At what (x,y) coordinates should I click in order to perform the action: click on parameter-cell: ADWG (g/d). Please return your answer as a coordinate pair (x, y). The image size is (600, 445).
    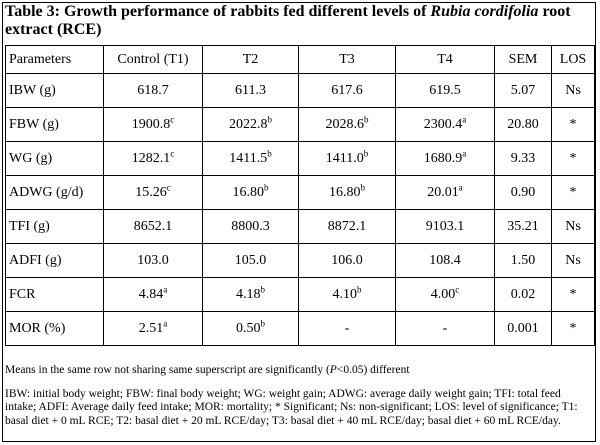
    Looking at the image, I should click on (54, 192).